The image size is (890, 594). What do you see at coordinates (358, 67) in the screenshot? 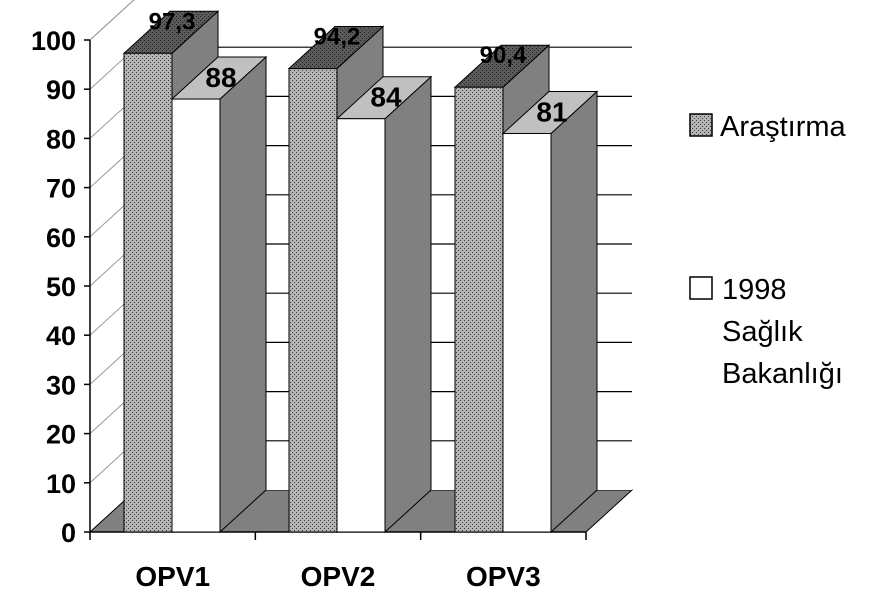
I see `data-labels: 97,3 88 94,2 84 90,4 81` at bounding box center [358, 67].